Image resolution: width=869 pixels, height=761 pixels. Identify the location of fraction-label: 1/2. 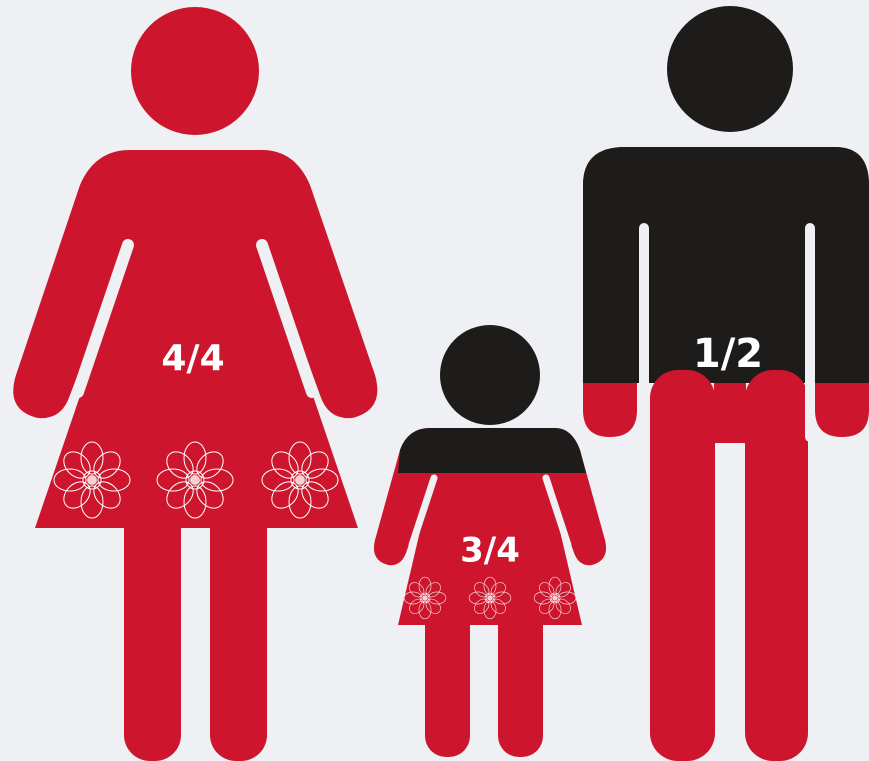
(728, 354).